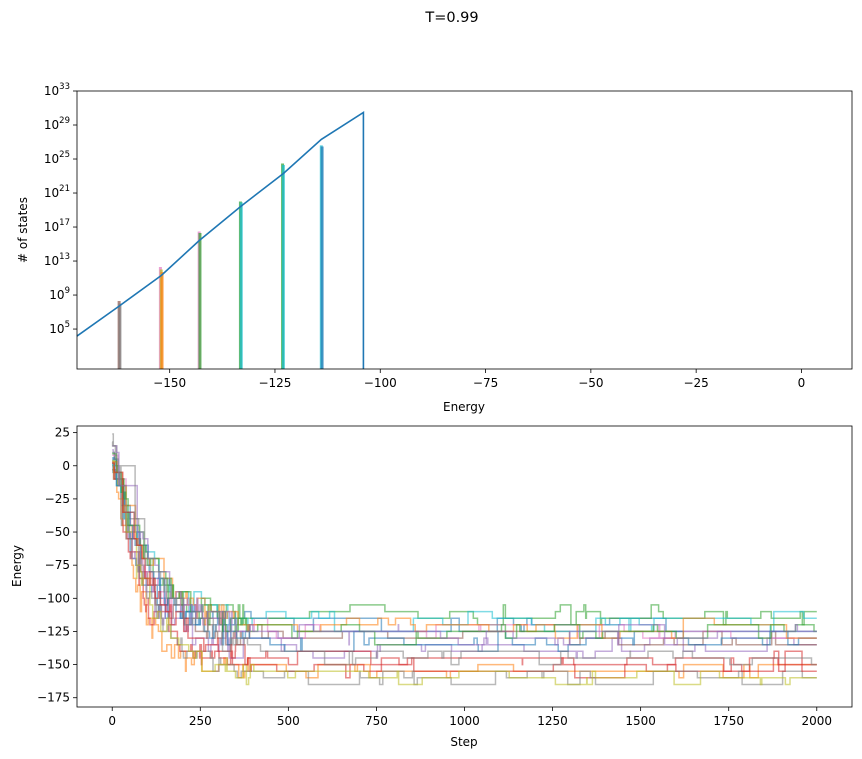 This screenshot has height=759, width=862. I want to click on dos-y-tick-label-6: 10²⁹, so click(57, 124).